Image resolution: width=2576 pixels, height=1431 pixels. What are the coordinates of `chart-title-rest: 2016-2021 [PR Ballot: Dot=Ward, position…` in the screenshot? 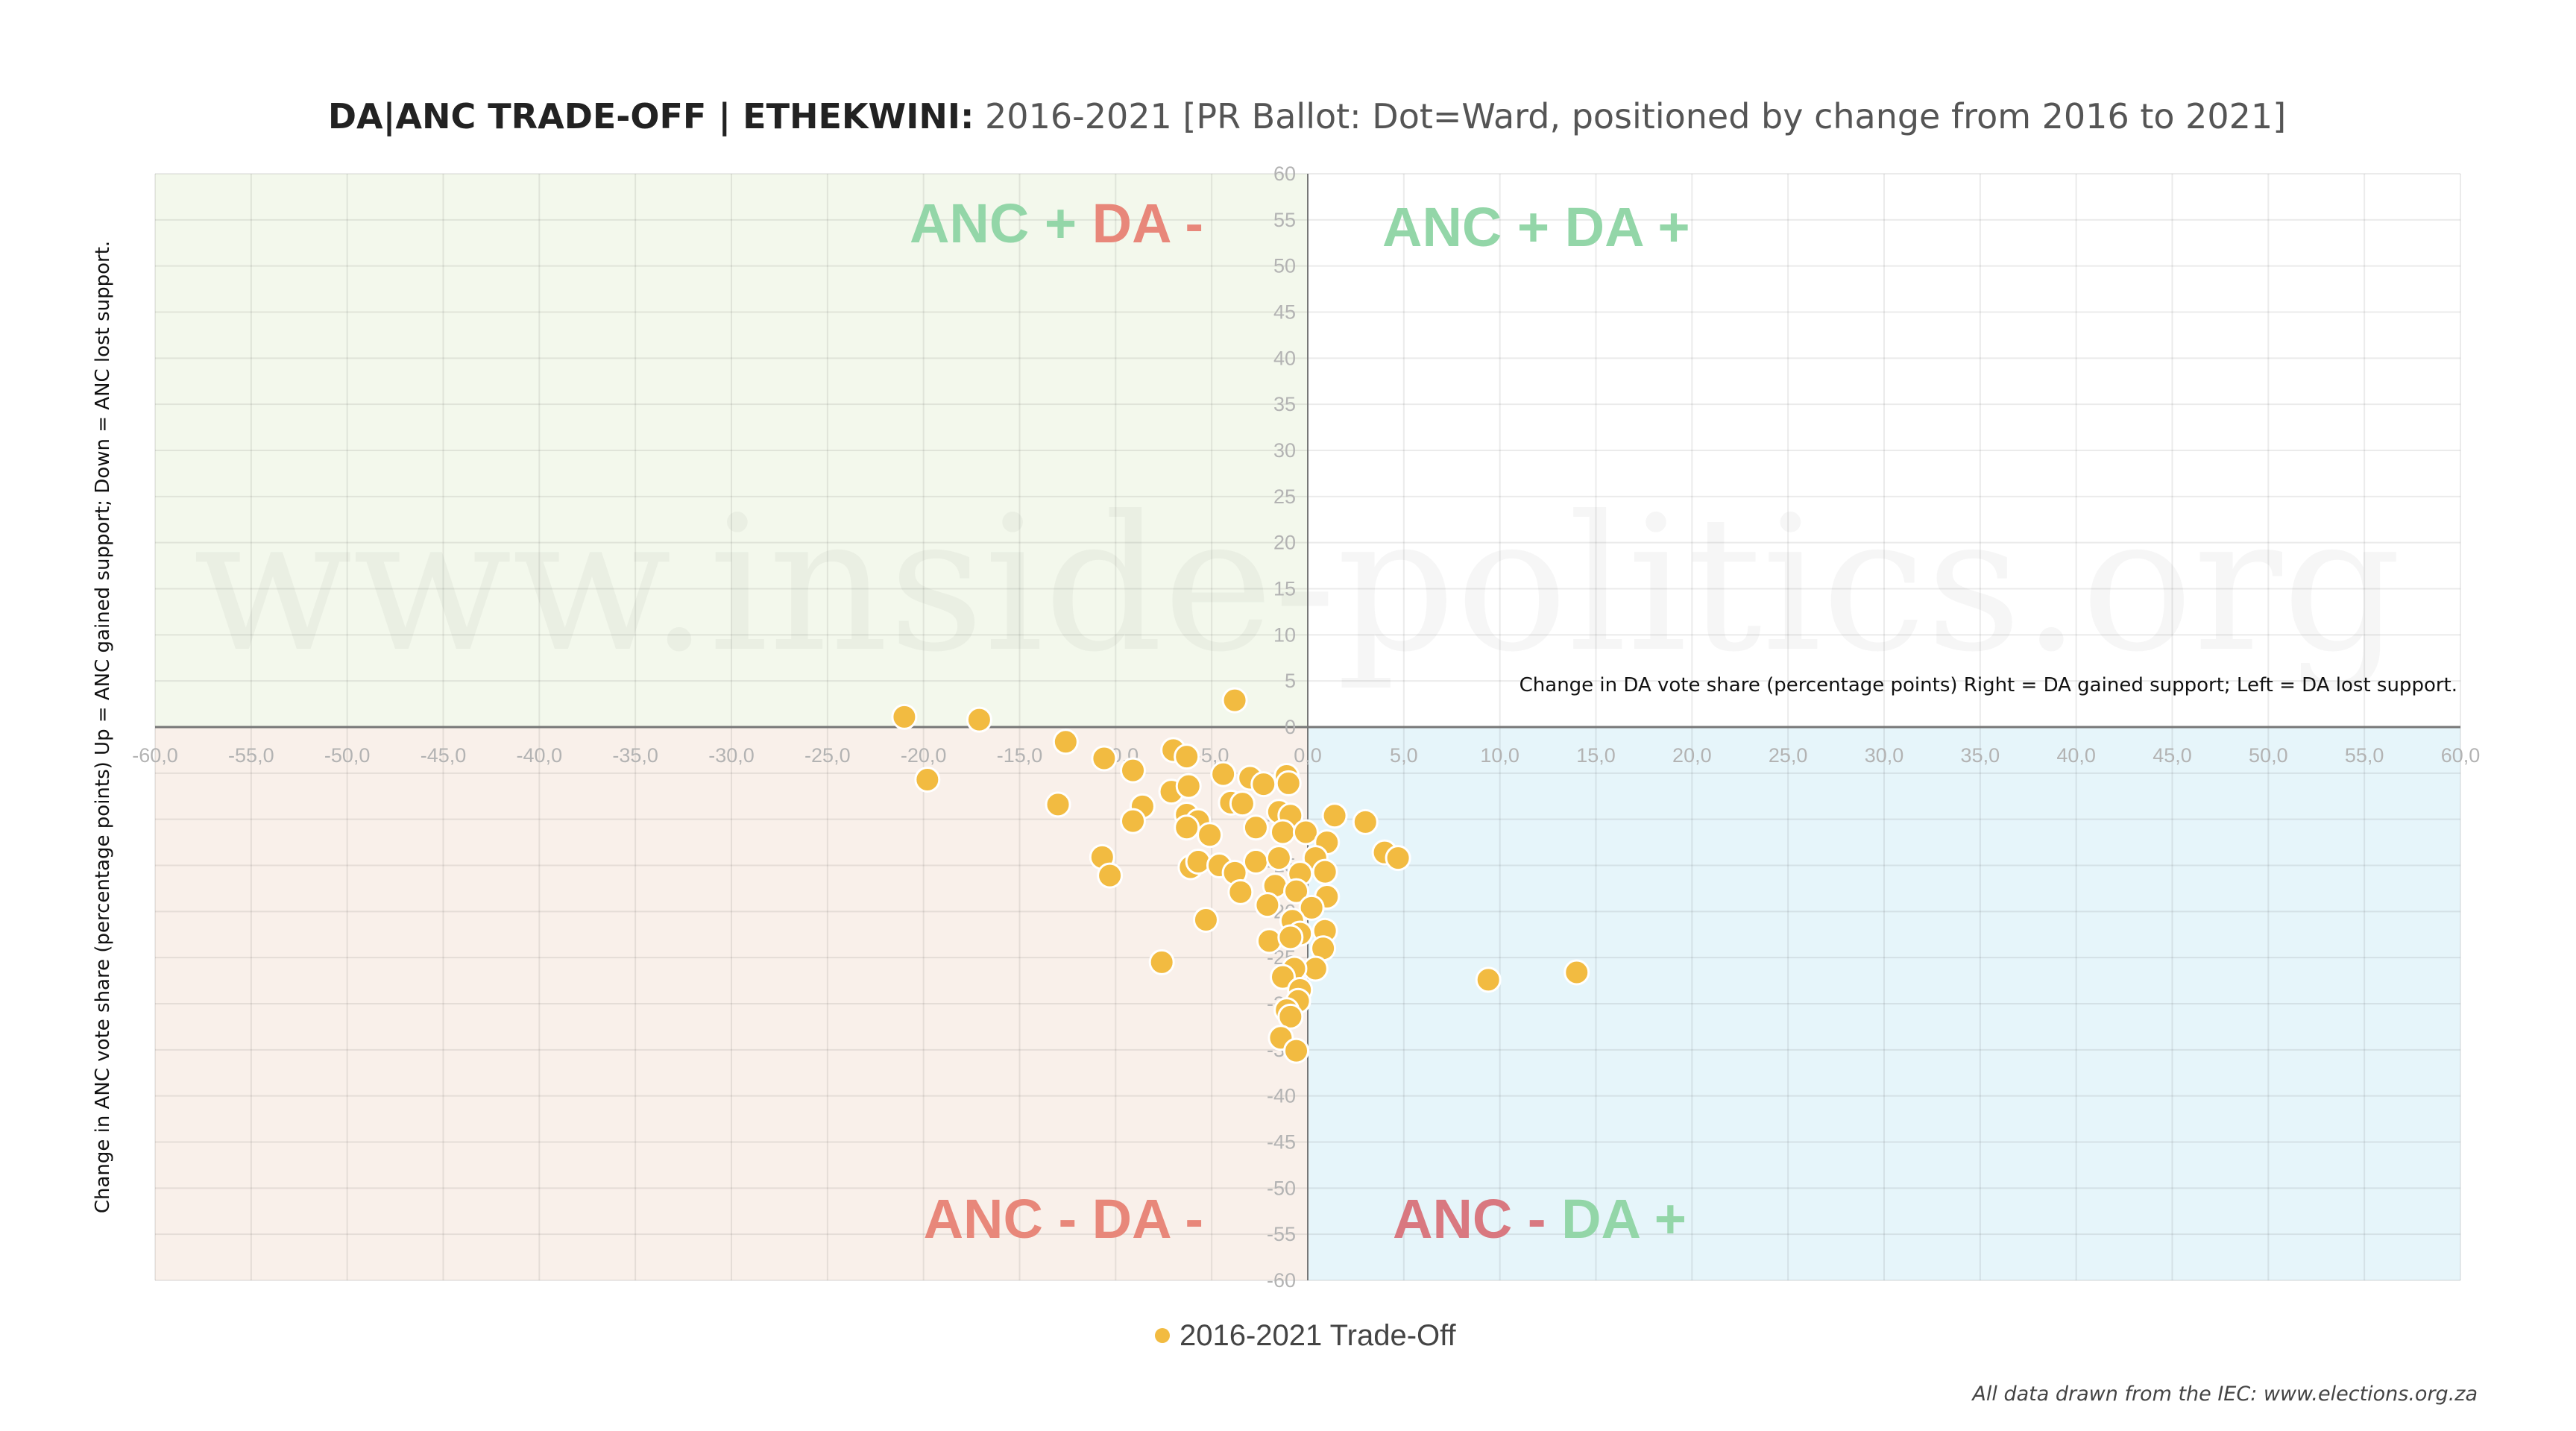 It's located at (1630, 116).